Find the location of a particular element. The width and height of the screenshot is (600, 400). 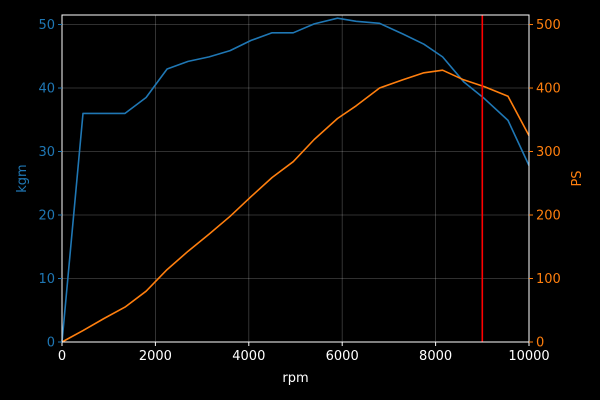

y-right-tick-label: 300 is located at coordinates (548, 152).